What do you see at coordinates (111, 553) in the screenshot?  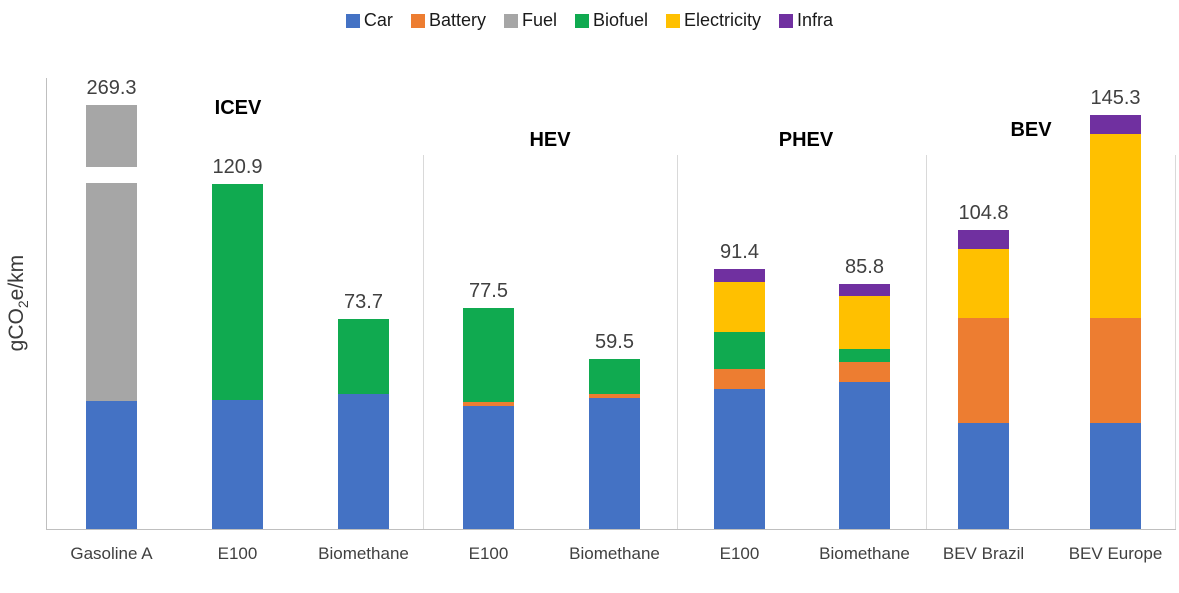 I see `x-axis-label-gasoline-a-icev: Gasoline A` at bounding box center [111, 553].